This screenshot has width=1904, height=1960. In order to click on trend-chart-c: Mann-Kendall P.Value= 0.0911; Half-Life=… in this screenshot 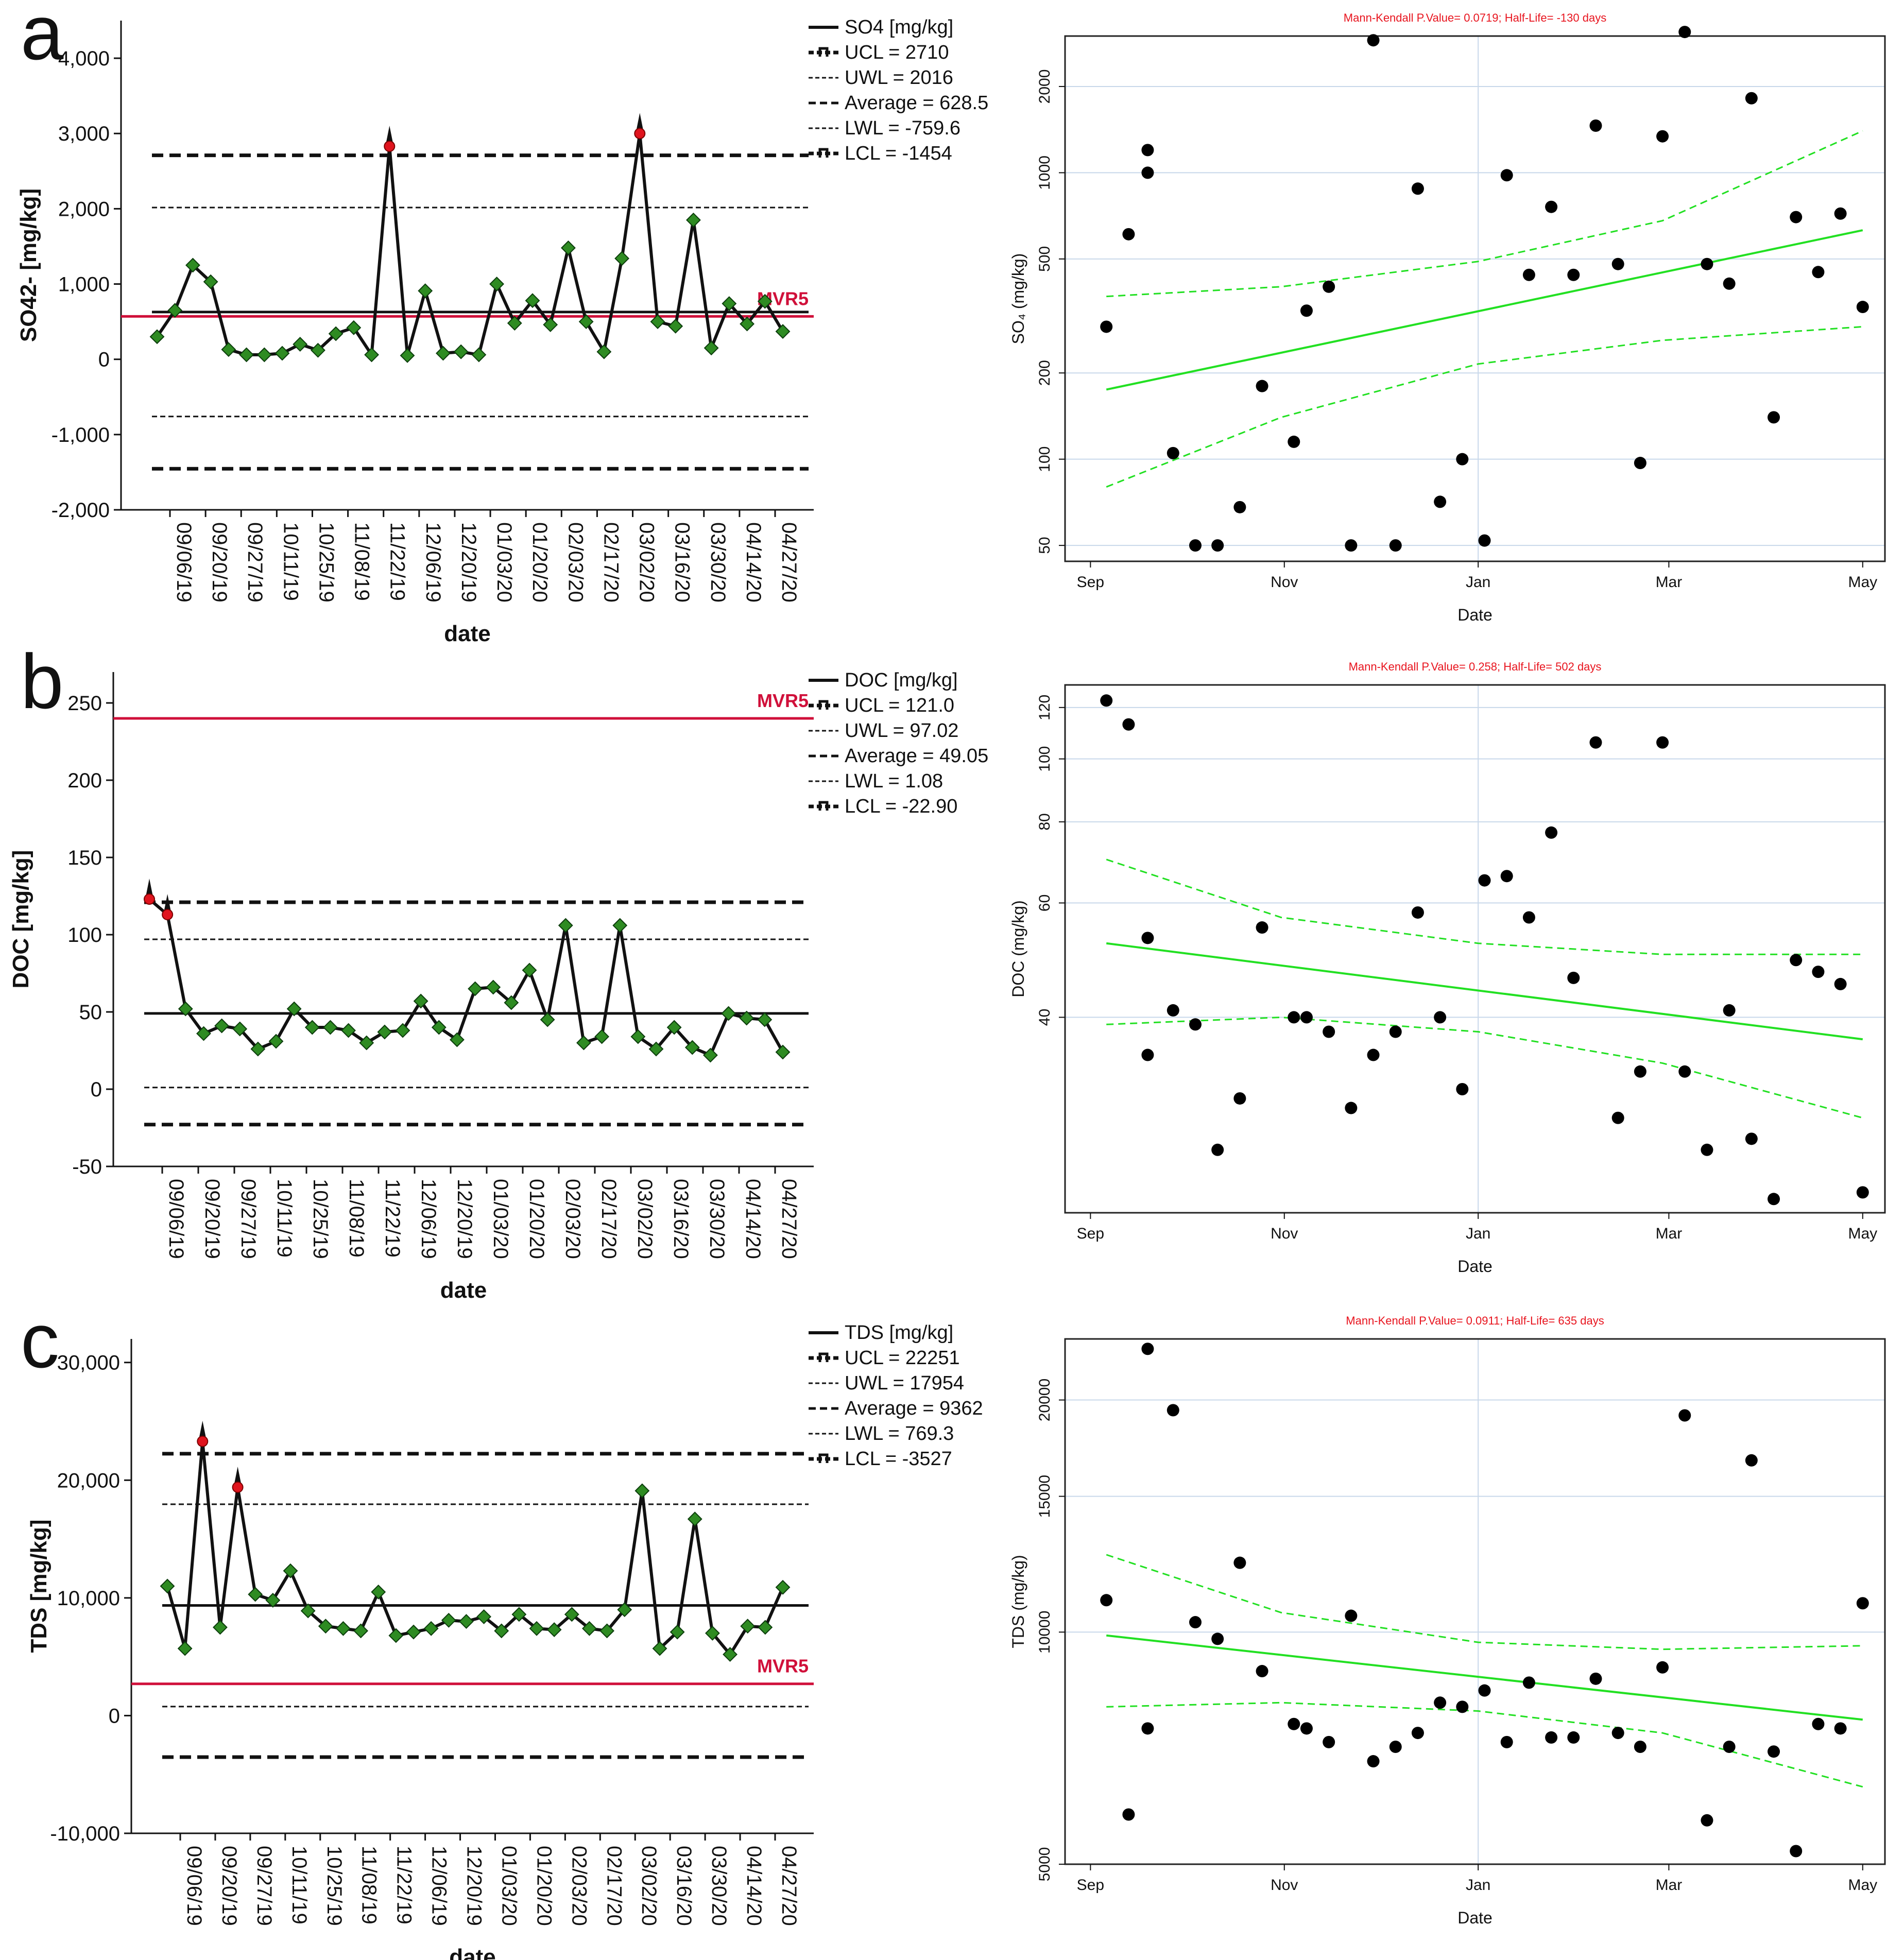, I will do `click(1447, 1620)`.